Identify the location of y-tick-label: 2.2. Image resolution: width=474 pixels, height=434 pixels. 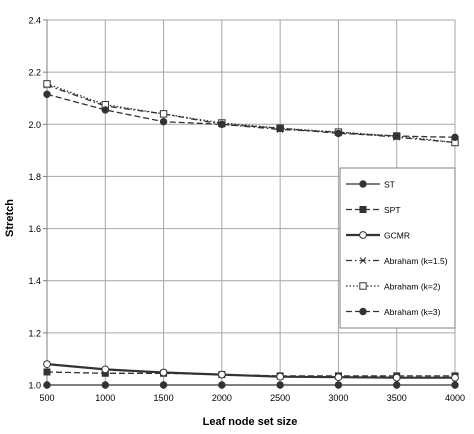
(34, 73).